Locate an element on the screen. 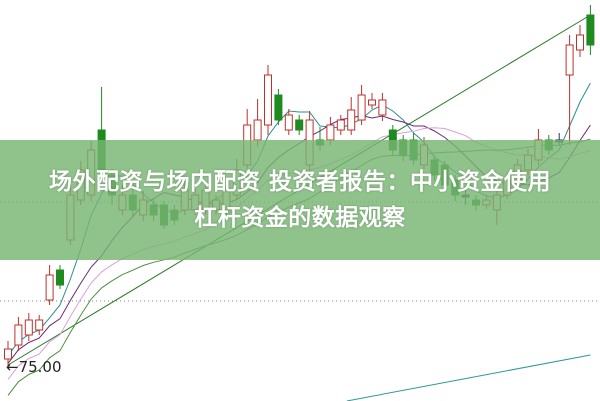 The height and width of the screenshot is (401, 600). title-line-2: 杠杆资金的数据观察 is located at coordinates (300, 218).